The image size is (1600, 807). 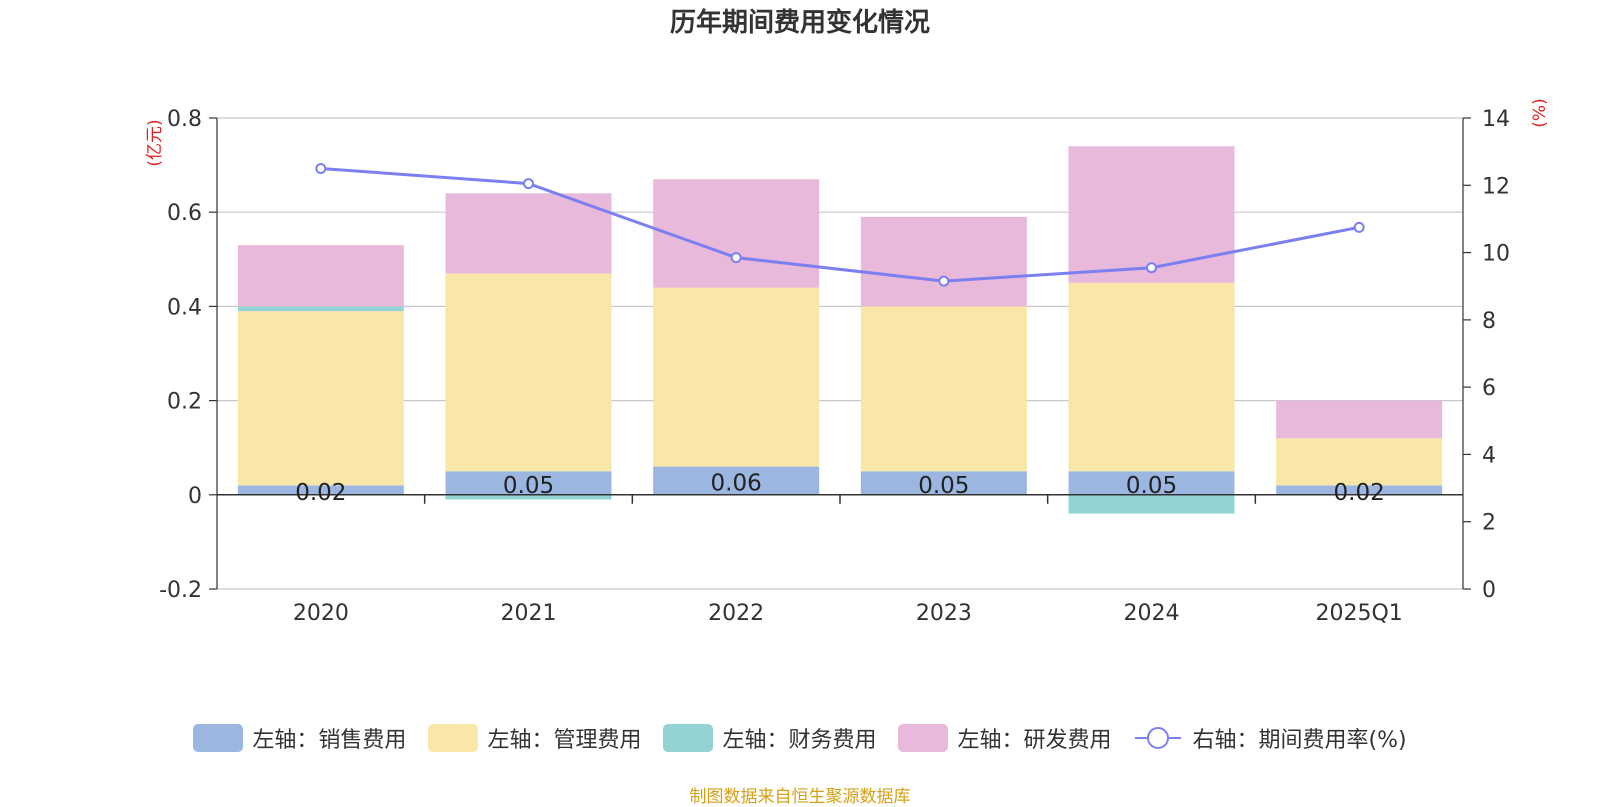 I want to click on legend-label-rate: 右轴：期间费用率(%), so click(x=1299, y=740).